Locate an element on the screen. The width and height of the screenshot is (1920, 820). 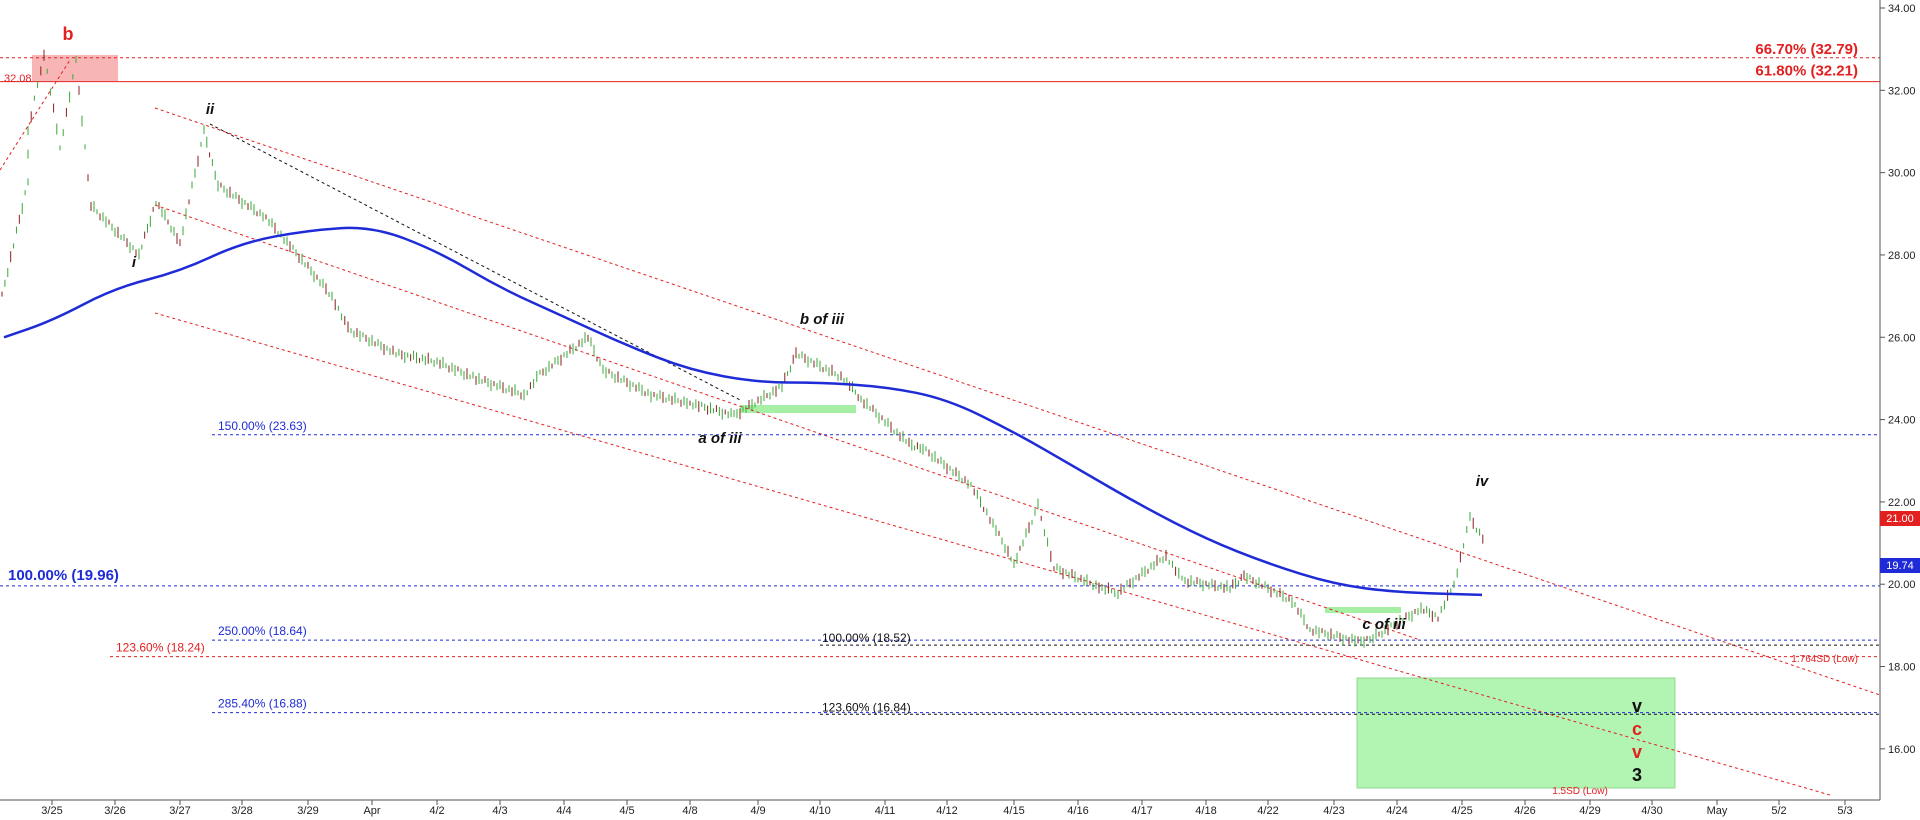
level-label: 123.60% (16.84) is located at coordinates (866, 707).